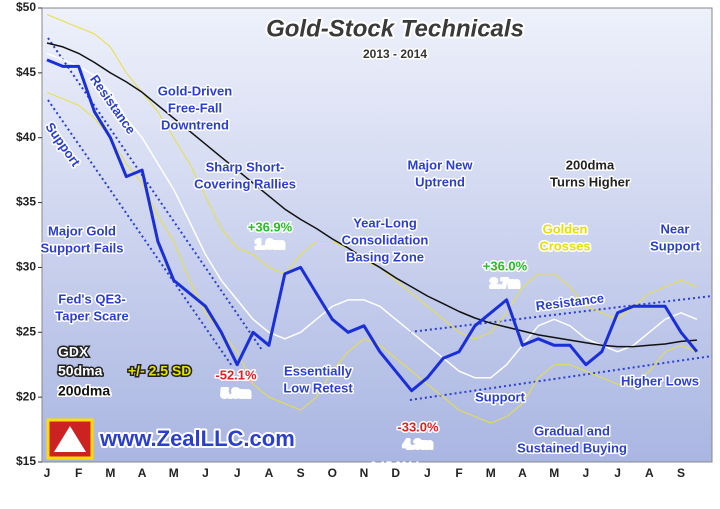 The height and width of the screenshot is (509, 720). Describe the element at coordinates (395, 473) in the screenshot. I see `x-tick-label: D` at that location.